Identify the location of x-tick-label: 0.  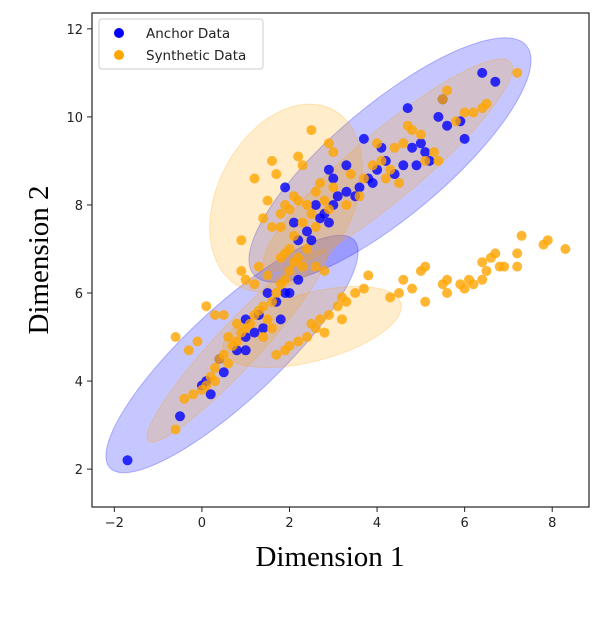
(202, 523).